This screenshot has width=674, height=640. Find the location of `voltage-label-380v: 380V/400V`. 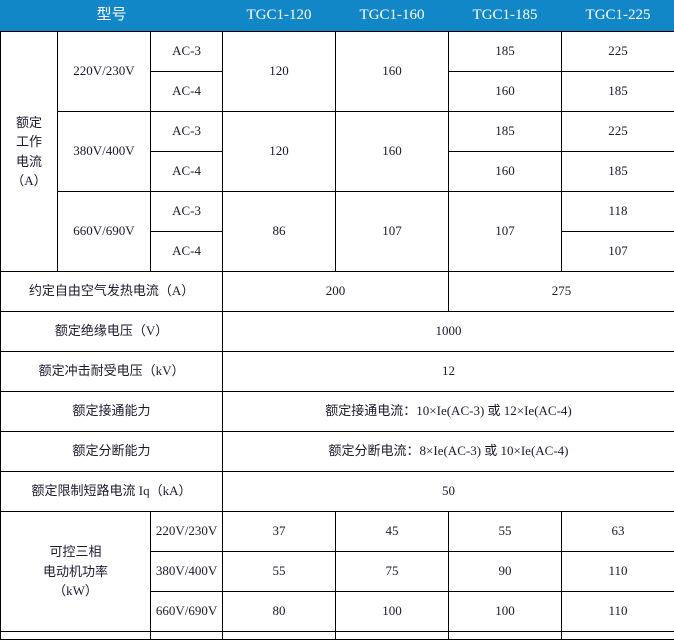

voltage-label-380v: 380V/400V is located at coordinates (104, 152).